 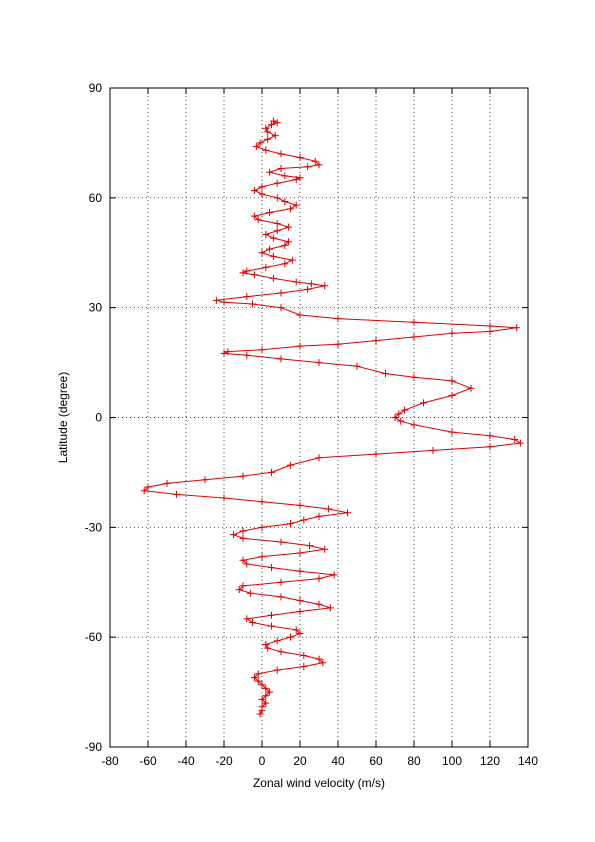 I want to click on x-tick-label: -20, so click(x=224, y=761).